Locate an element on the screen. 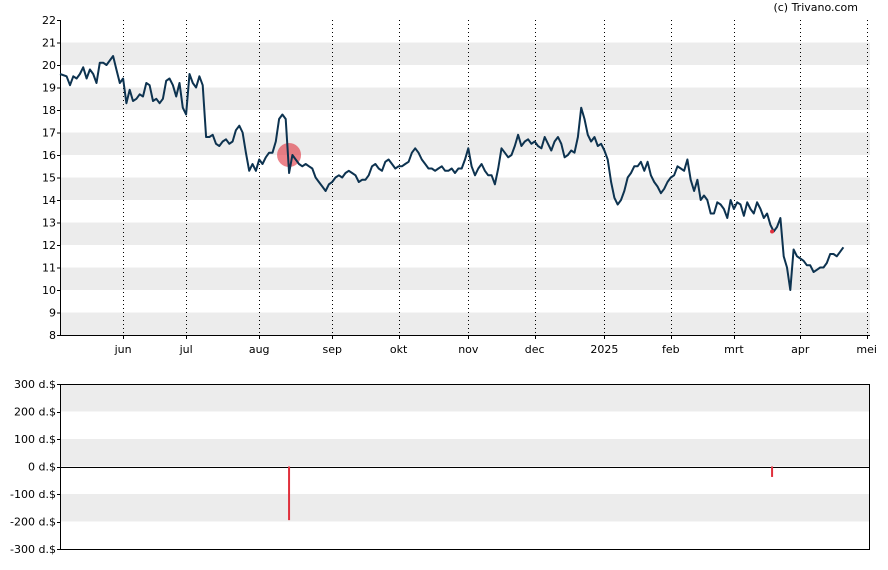 This screenshot has width=888, height=570. price-y-tick-label: 18 is located at coordinates (49, 110).